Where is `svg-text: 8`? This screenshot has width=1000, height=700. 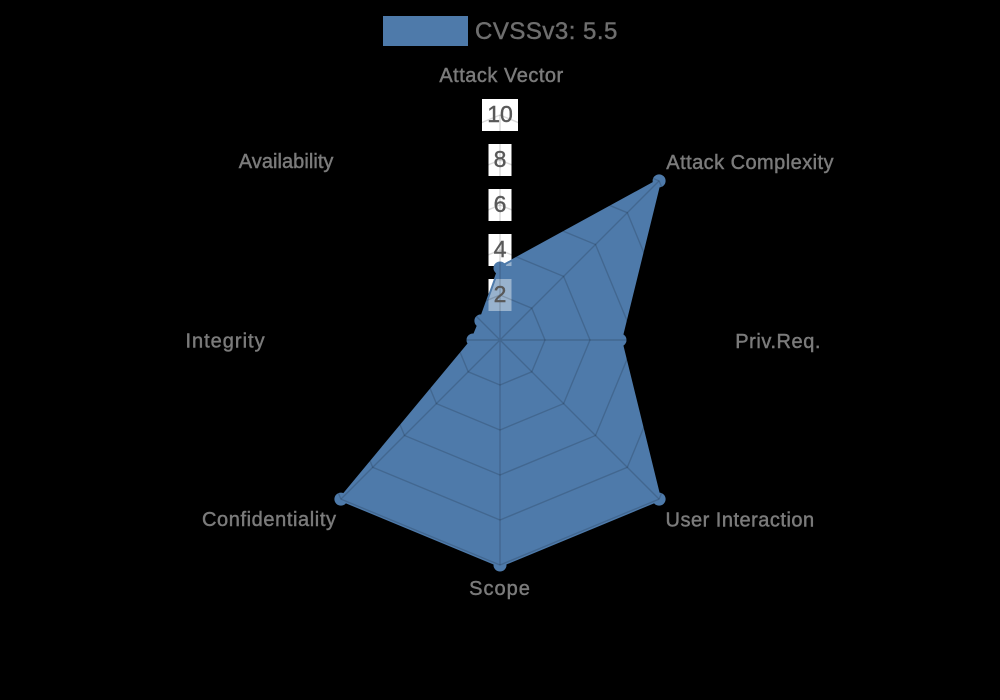
svg-text: 8 is located at coordinates (500, 159).